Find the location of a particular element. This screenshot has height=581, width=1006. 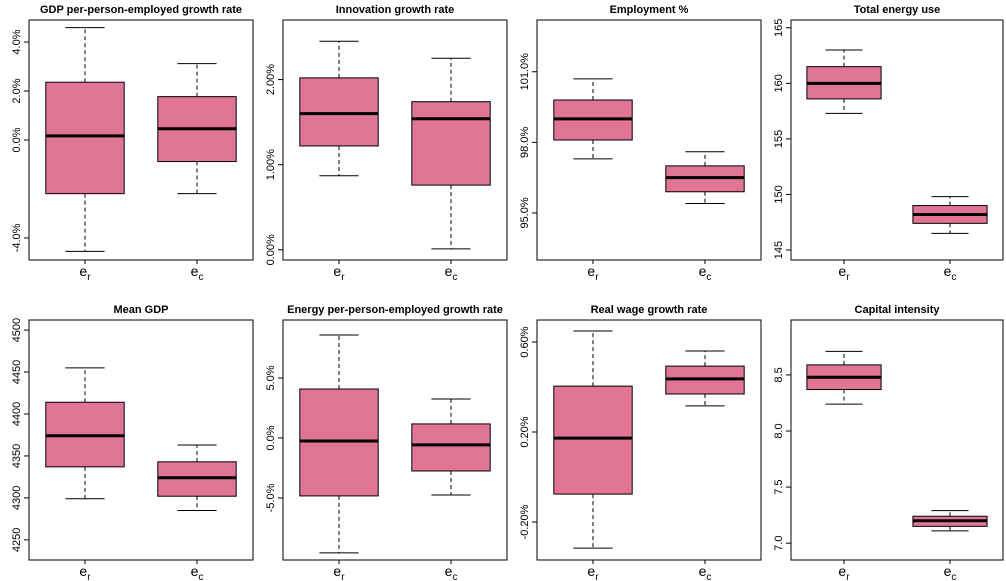

y-tick-label: 101.0% is located at coordinates (525, 72).